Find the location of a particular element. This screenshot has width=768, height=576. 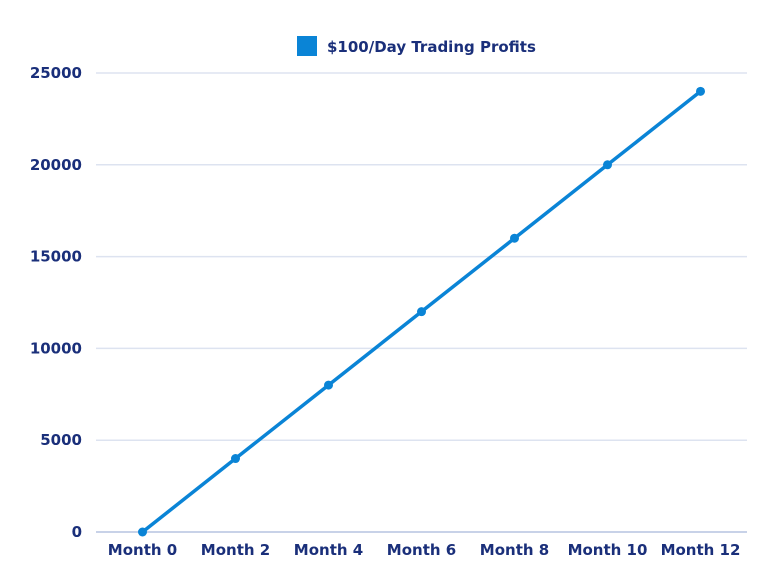

x-tick-label: Month 6 is located at coordinates (421, 550).